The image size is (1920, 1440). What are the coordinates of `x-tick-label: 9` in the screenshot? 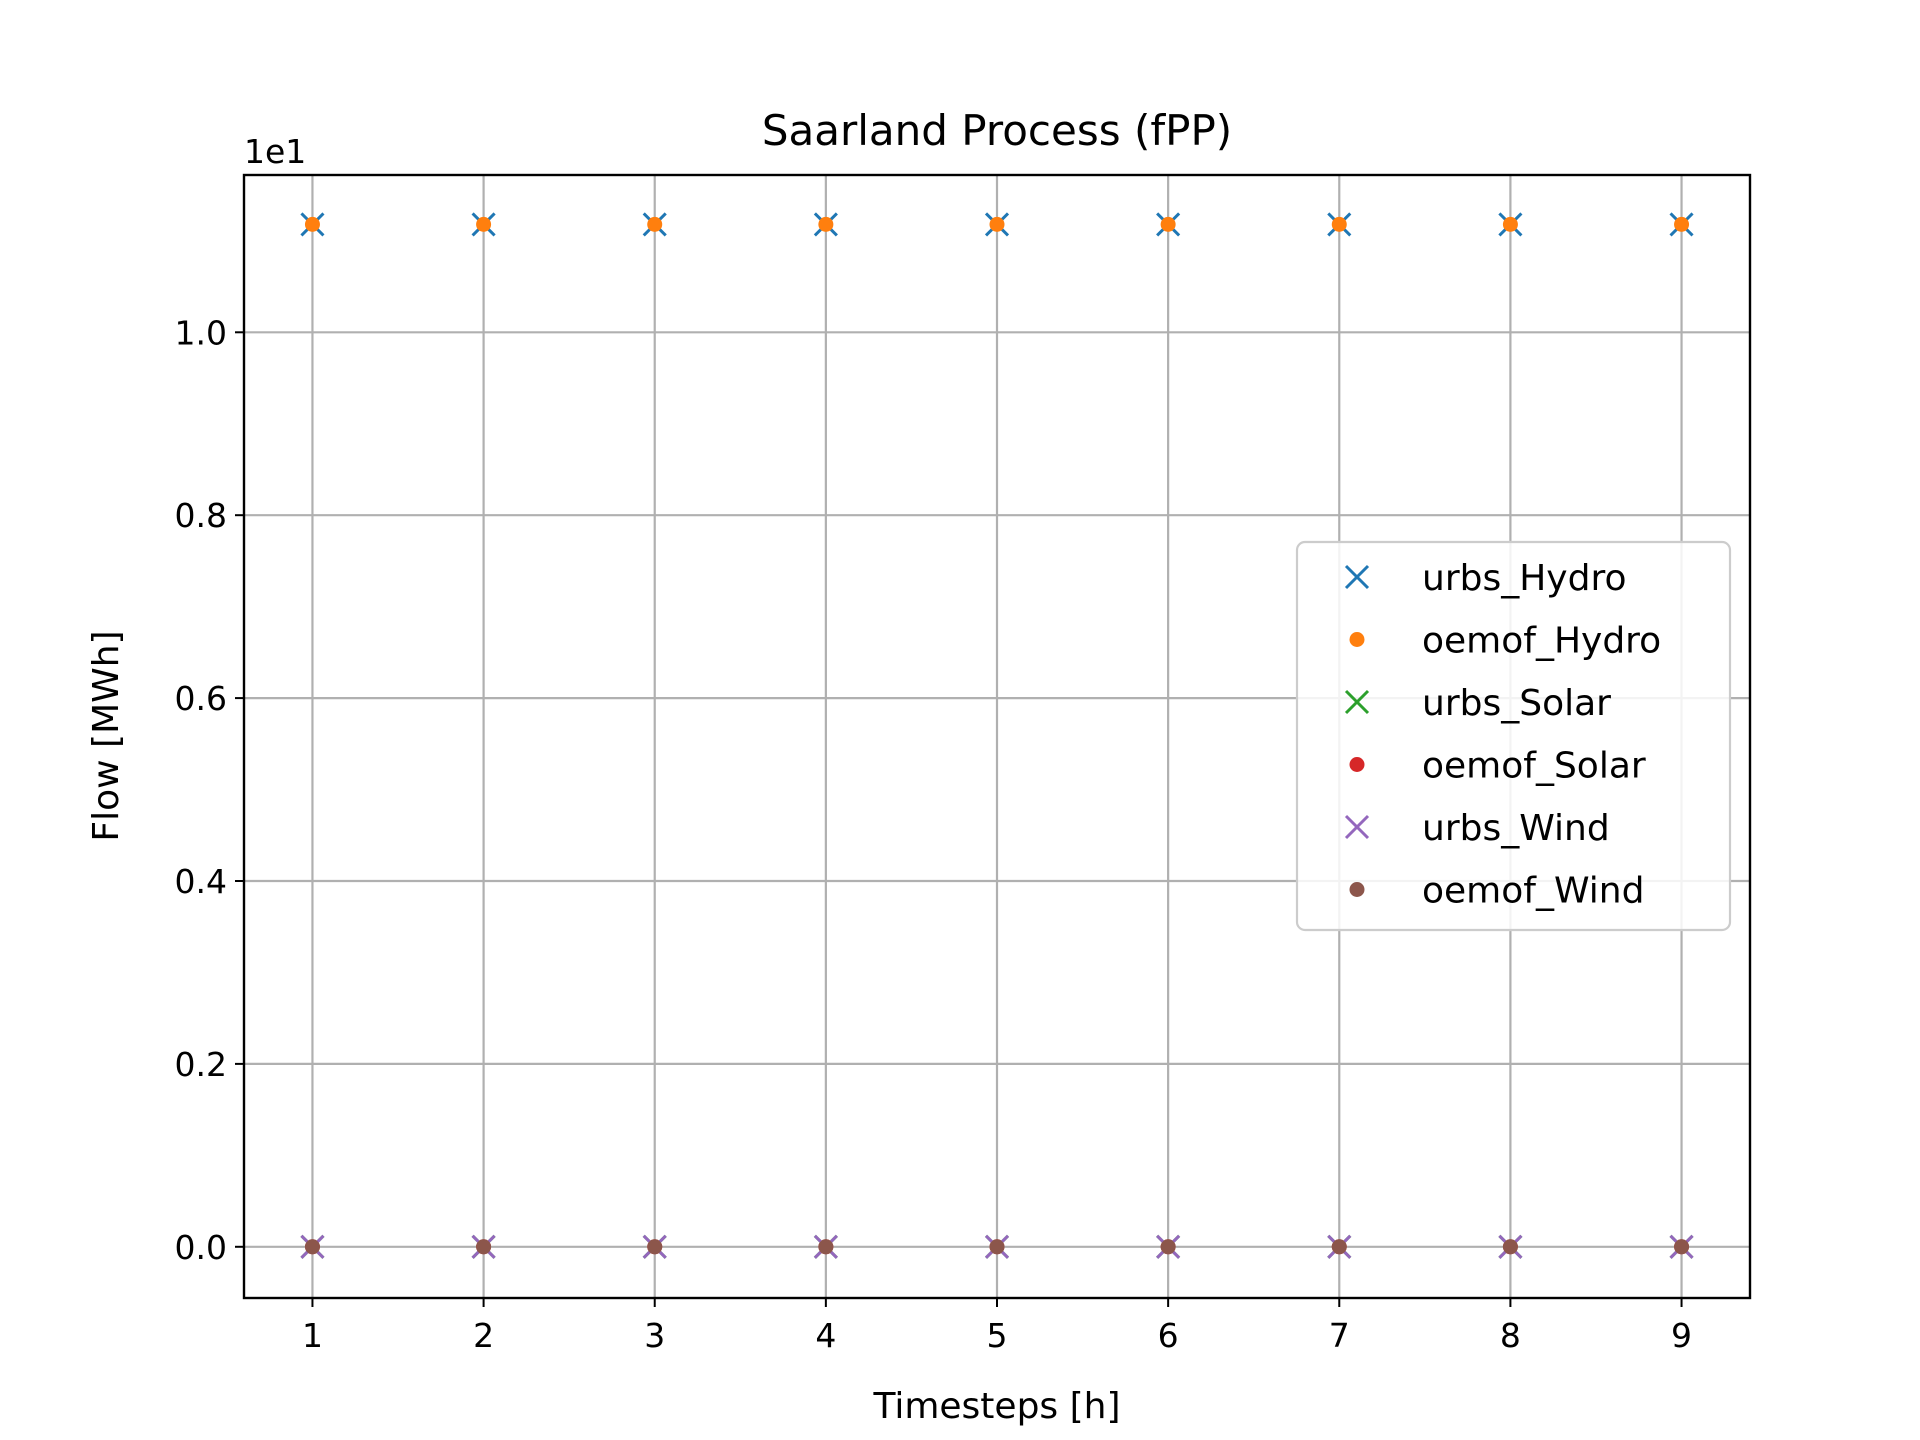 It's located at (1681, 1335).